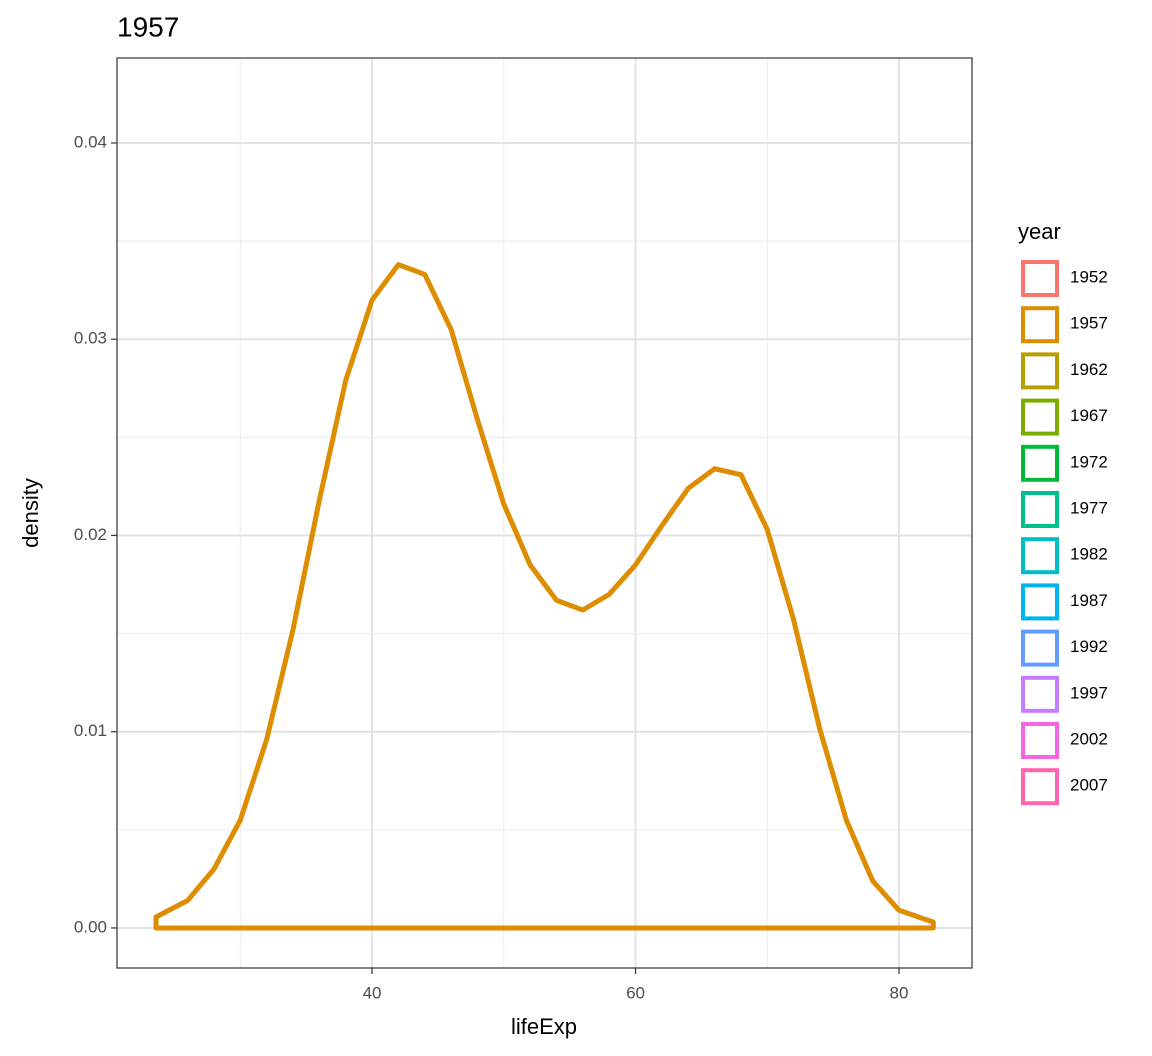 Image resolution: width=1152 pixels, height=1056 pixels. What do you see at coordinates (30, 513) in the screenshot?
I see `y-axis-title: density` at bounding box center [30, 513].